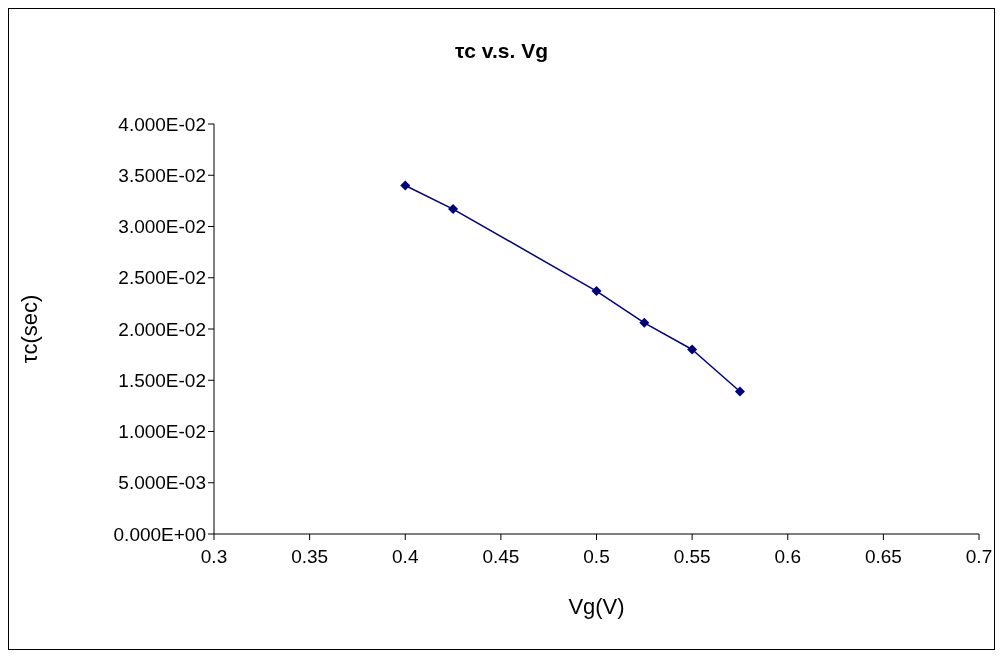 This screenshot has width=1001, height=659. Describe the element at coordinates (162, 124) in the screenshot. I see `y-tick-label: 4.000E-02` at that location.